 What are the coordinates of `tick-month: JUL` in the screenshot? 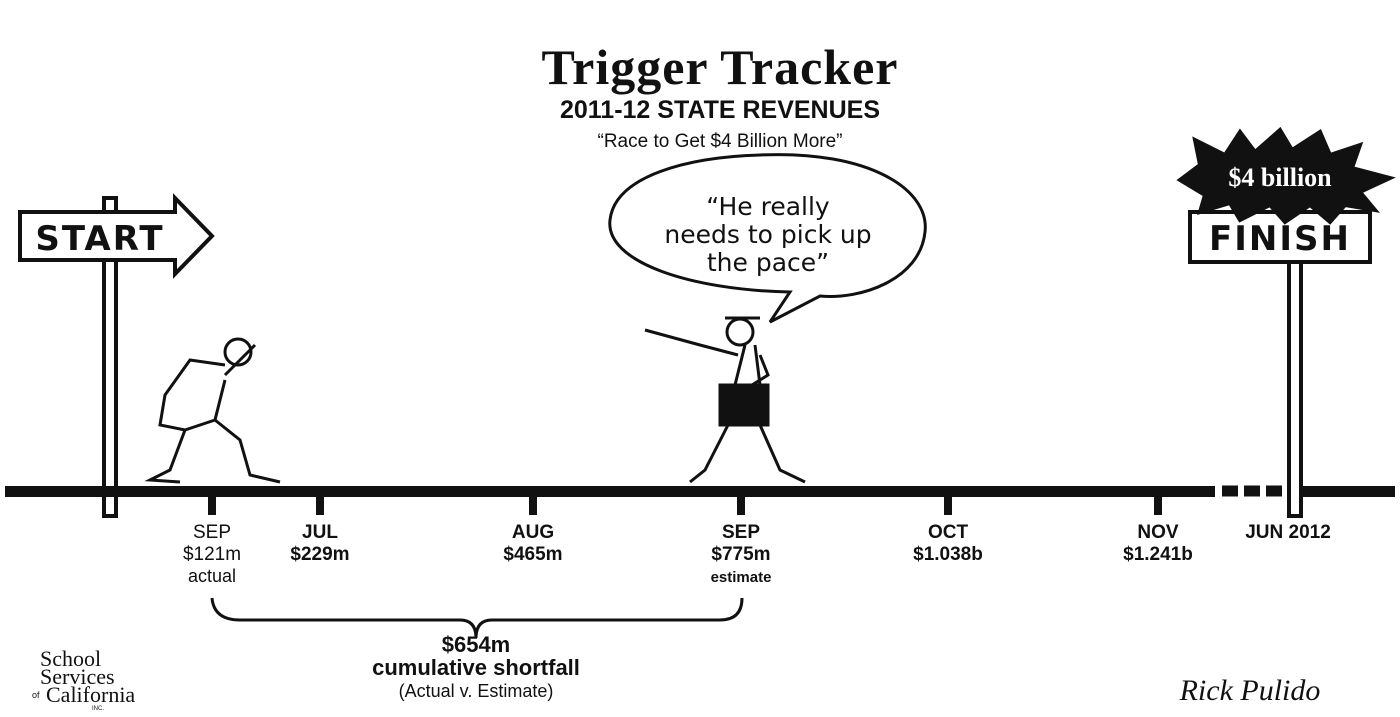 It's located at (320, 532).